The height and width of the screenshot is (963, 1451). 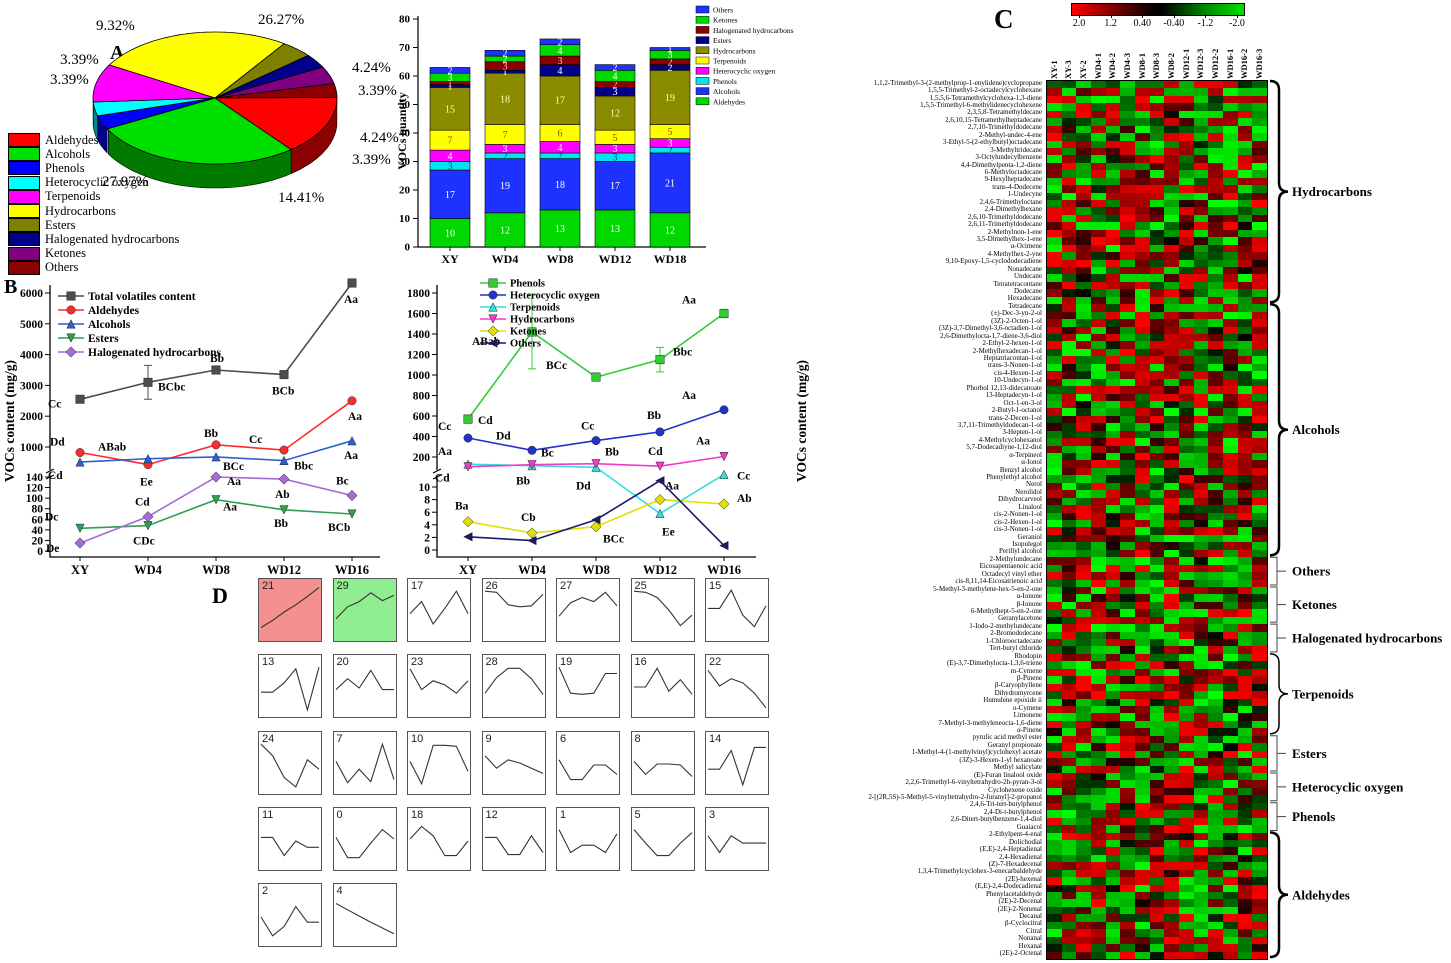 I want to click on ytick-label: 80, so click(x=38, y=510).